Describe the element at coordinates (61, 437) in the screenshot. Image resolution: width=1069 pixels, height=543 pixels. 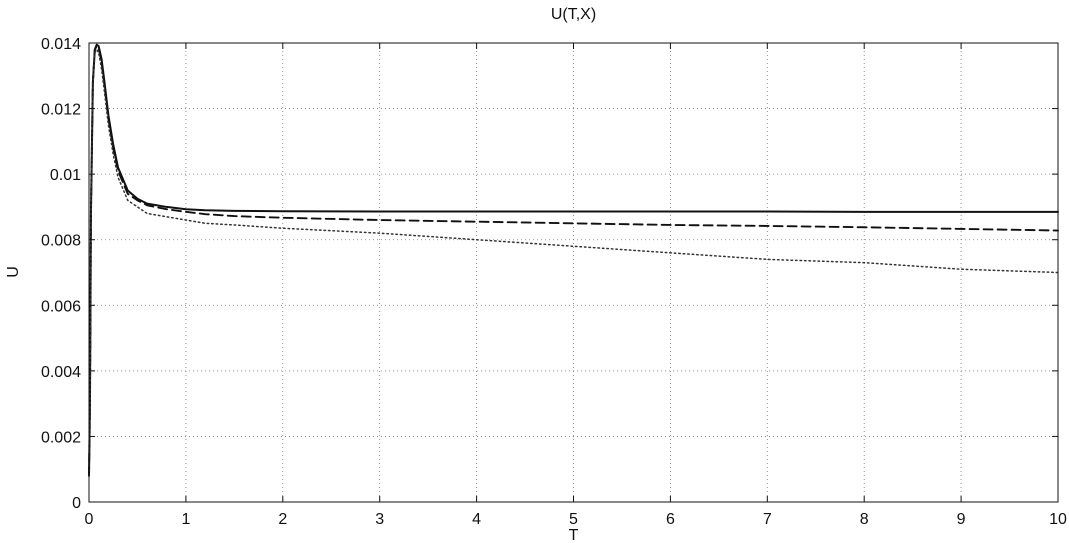
I see `y-tick-label: 0.002` at that location.